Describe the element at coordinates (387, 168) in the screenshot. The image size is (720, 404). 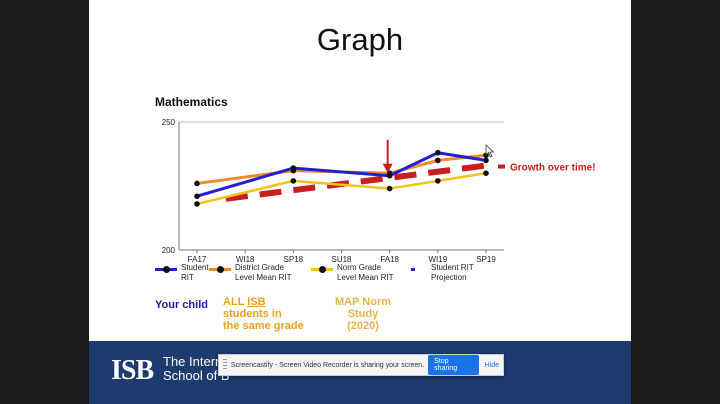
I see `down-arrow-icon` at that location.